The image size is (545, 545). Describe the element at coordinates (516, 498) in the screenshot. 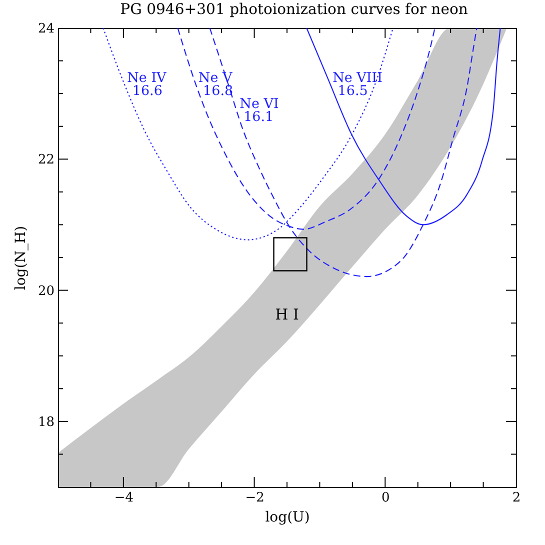

I see `x-tick-label: 2` at that location.